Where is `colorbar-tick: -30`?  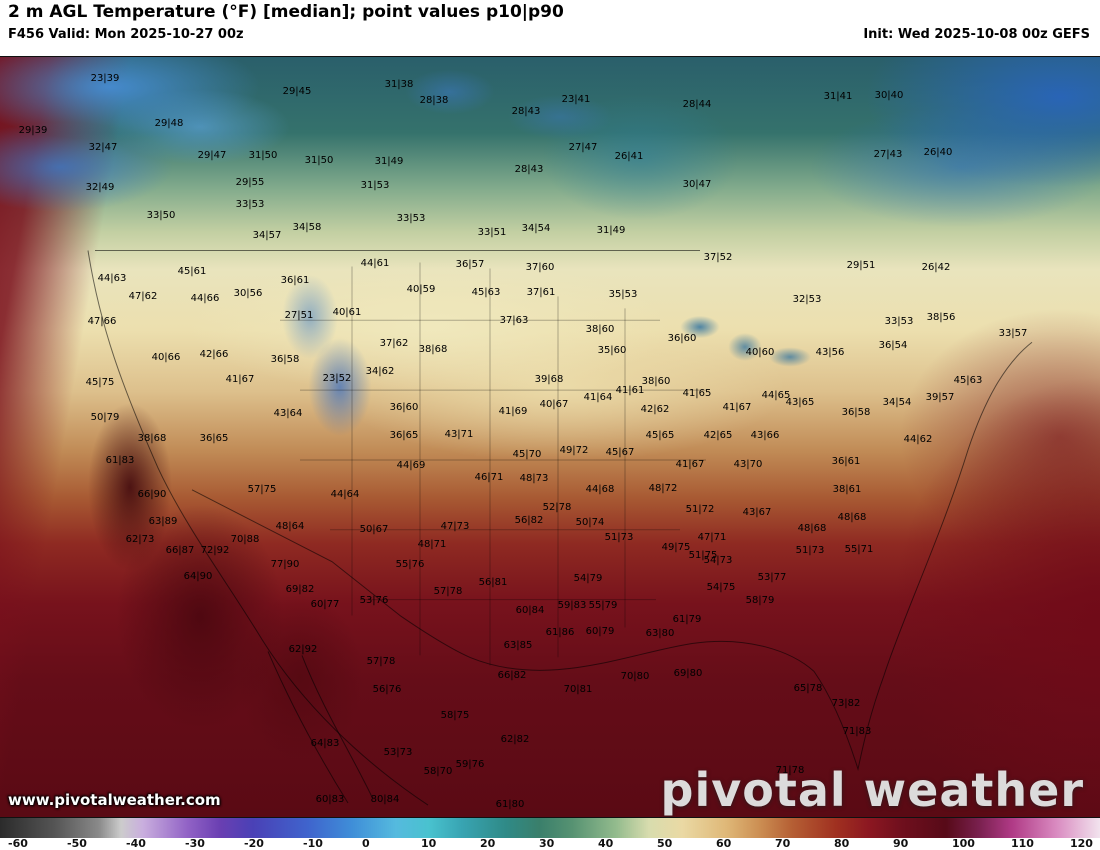 colorbar-tick: -30 is located at coordinates (195, 843).